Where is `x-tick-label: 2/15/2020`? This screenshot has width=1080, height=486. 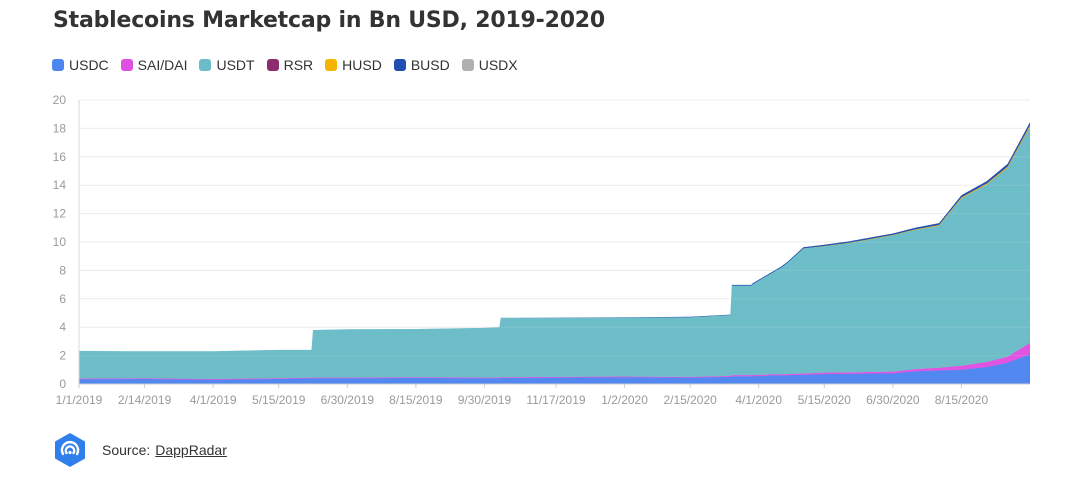
x-tick-label: 2/15/2020 is located at coordinates (690, 400).